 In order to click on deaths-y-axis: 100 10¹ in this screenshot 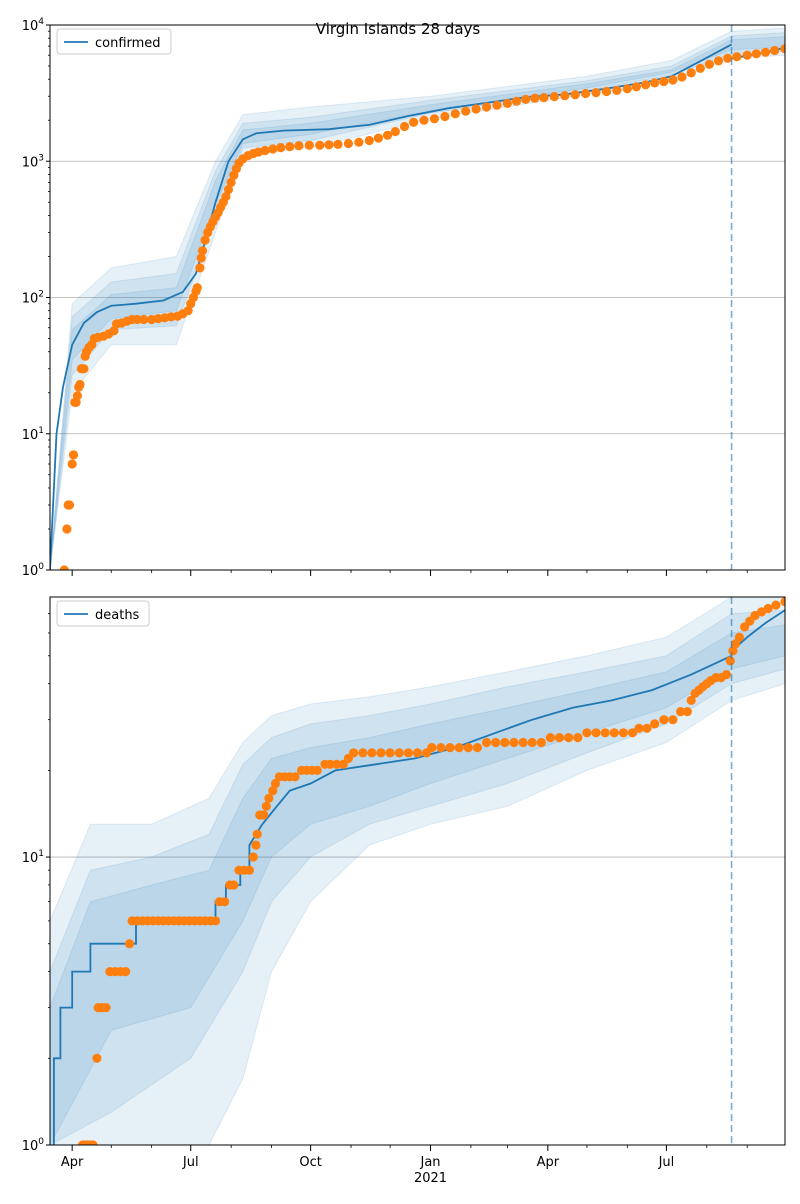, I will do `click(36, 883)`.